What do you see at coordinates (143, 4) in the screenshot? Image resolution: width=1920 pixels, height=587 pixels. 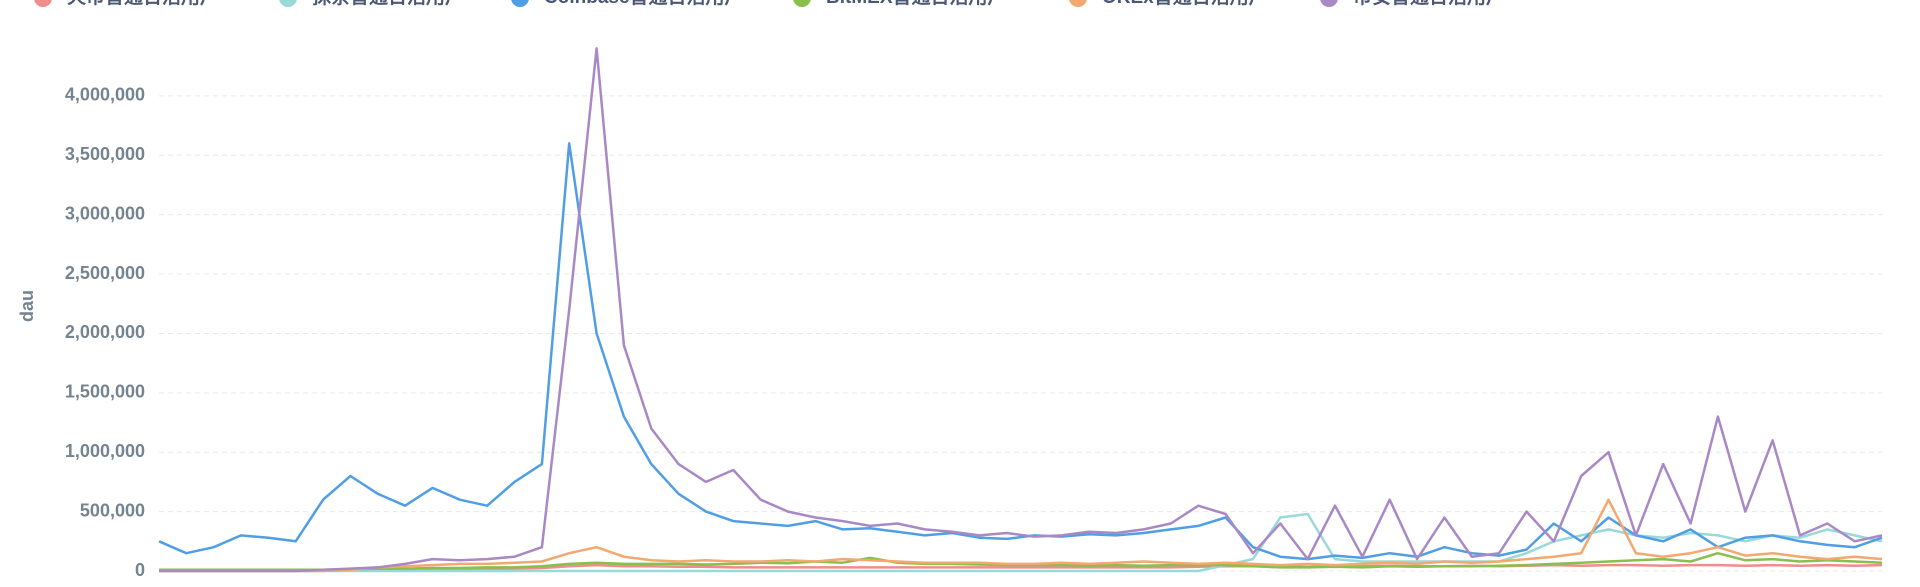 I see `legend-label: 火币普通日活用户` at bounding box center [143, 4].